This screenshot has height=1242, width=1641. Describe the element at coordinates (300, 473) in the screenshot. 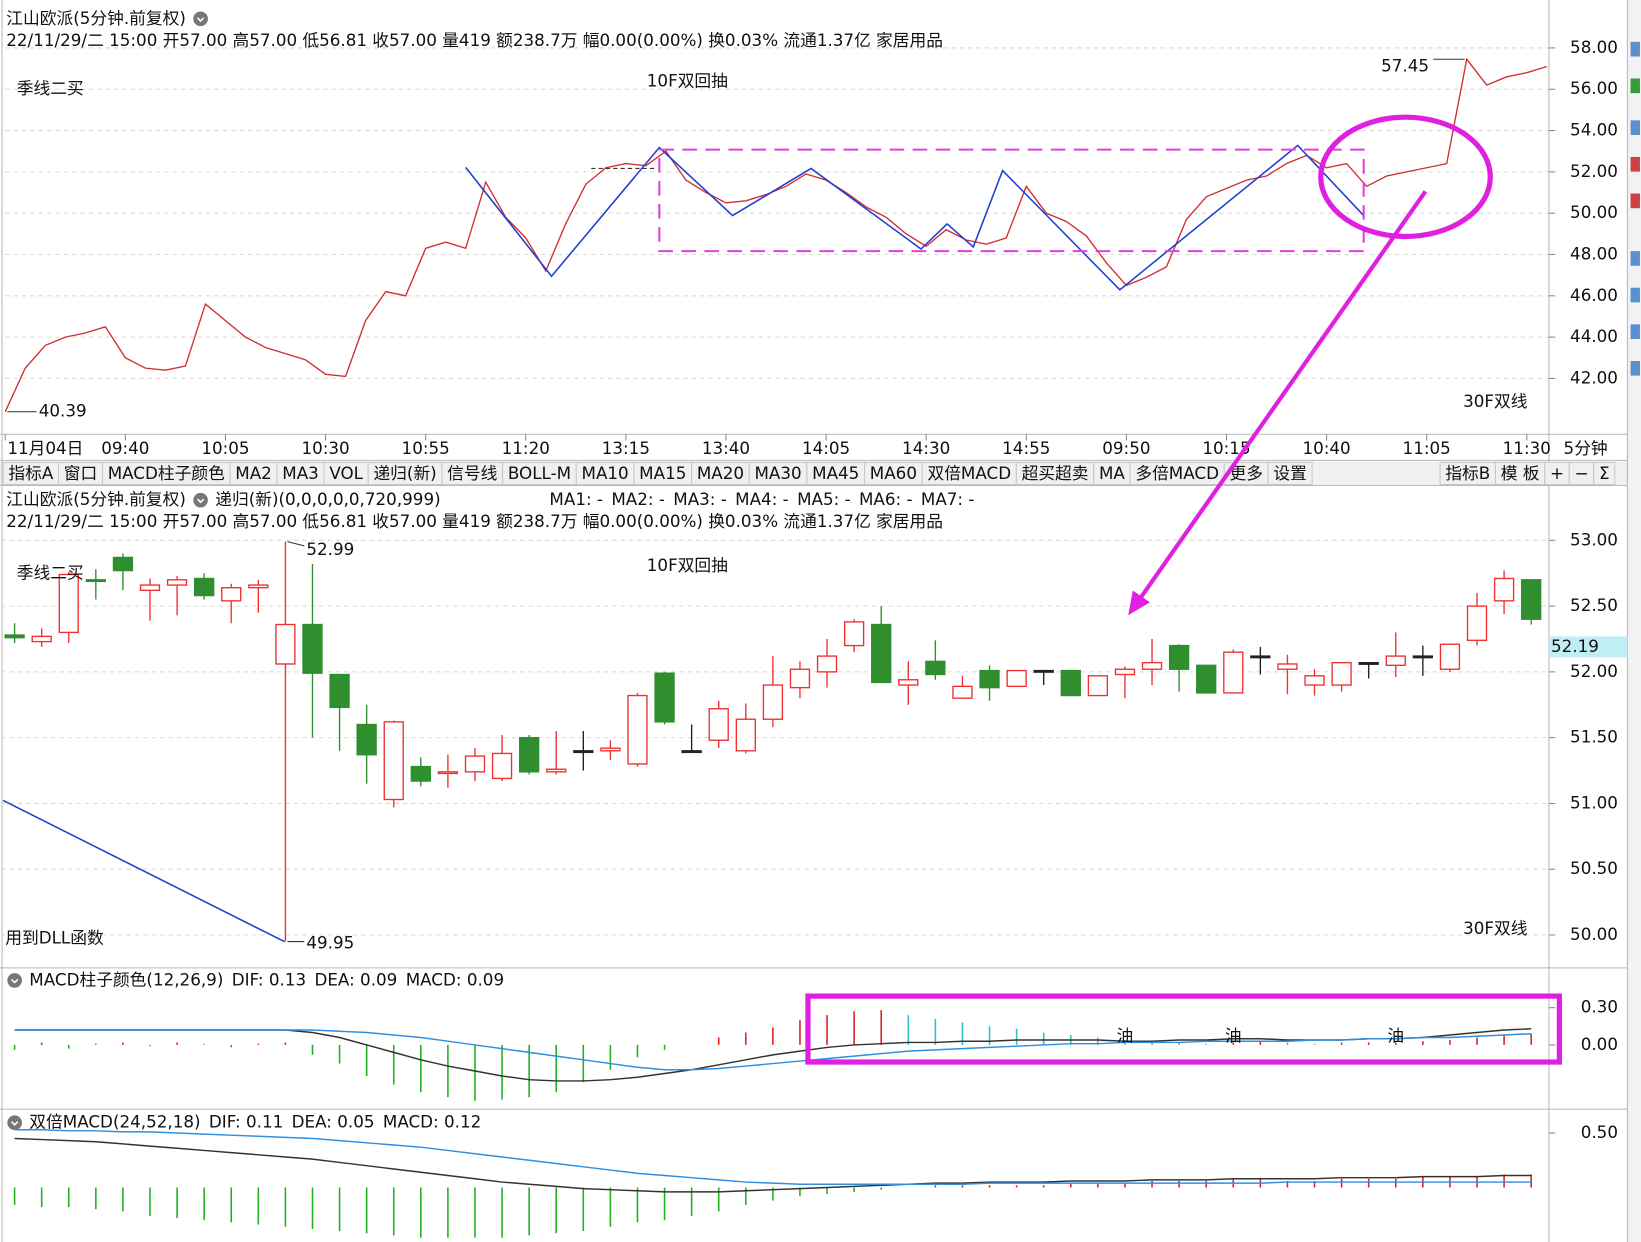

I see `toolbar-button-label: MA3` at that location.